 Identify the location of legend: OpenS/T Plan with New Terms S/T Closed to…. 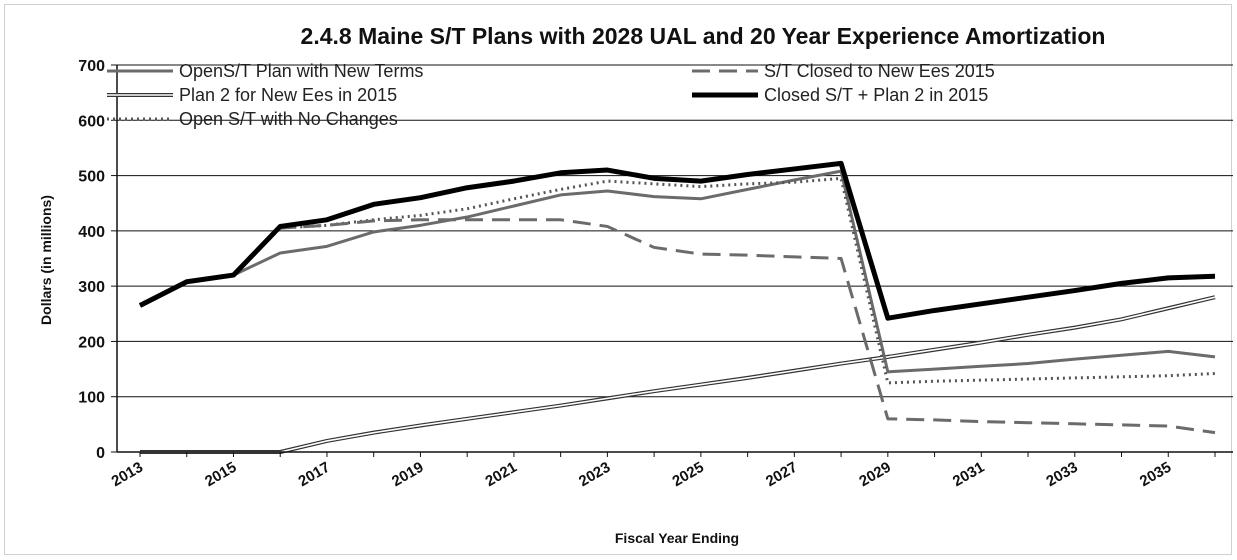
(551, 95).